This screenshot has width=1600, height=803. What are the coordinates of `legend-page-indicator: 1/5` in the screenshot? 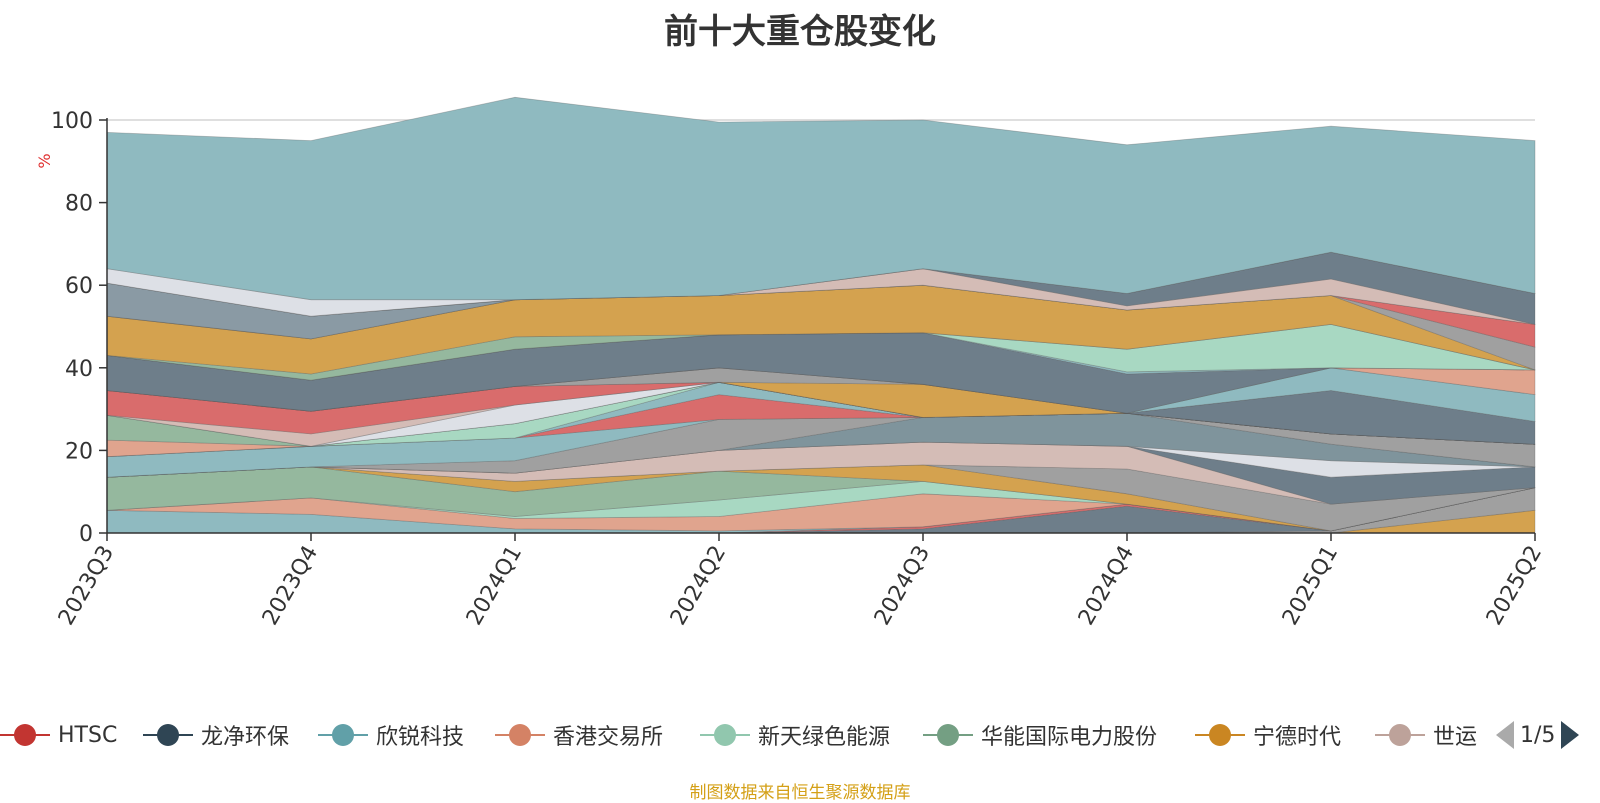 It's located at (1538, 735).